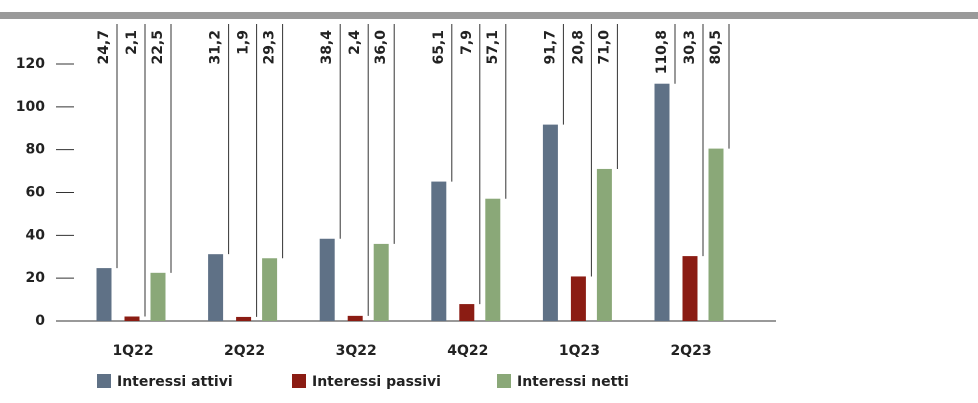 The height and width of the screenshot is (403, 978). Describe the element at coordinates (493, 47) in the screenshot. I see `value-label: 57,1` at that location.